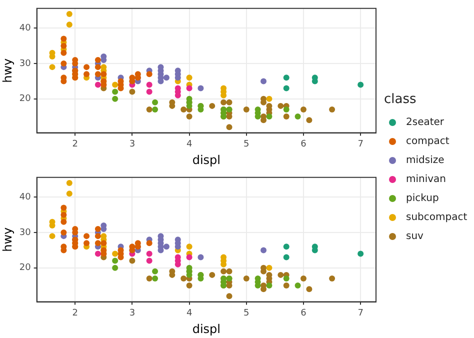 The image size is (474, 338). I want to click on x-tick-label: 3, so click(132, 313).